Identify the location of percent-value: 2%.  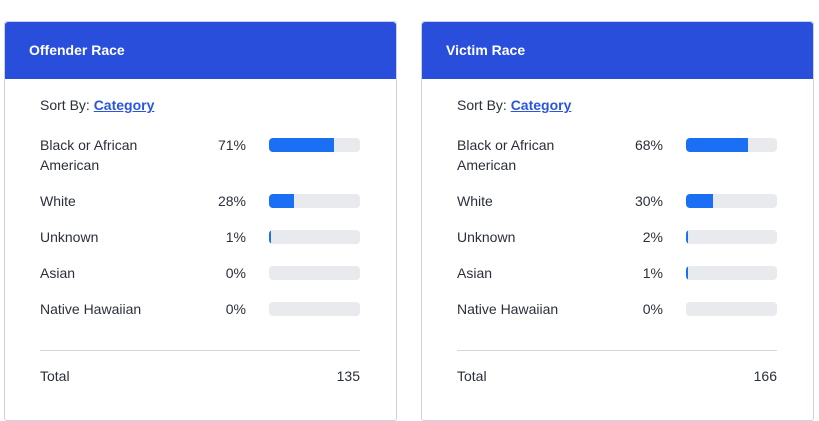
(652, 237).